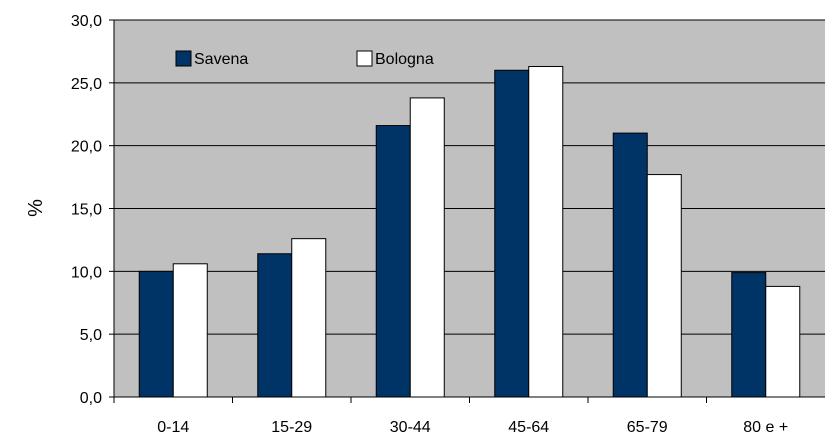 The width and height of the screenshot is (825, 438). What do you see at coordinates (91, 398) in the screenshot?
I see `y-tick-label: 0,0` at bounding box center [91, 398].